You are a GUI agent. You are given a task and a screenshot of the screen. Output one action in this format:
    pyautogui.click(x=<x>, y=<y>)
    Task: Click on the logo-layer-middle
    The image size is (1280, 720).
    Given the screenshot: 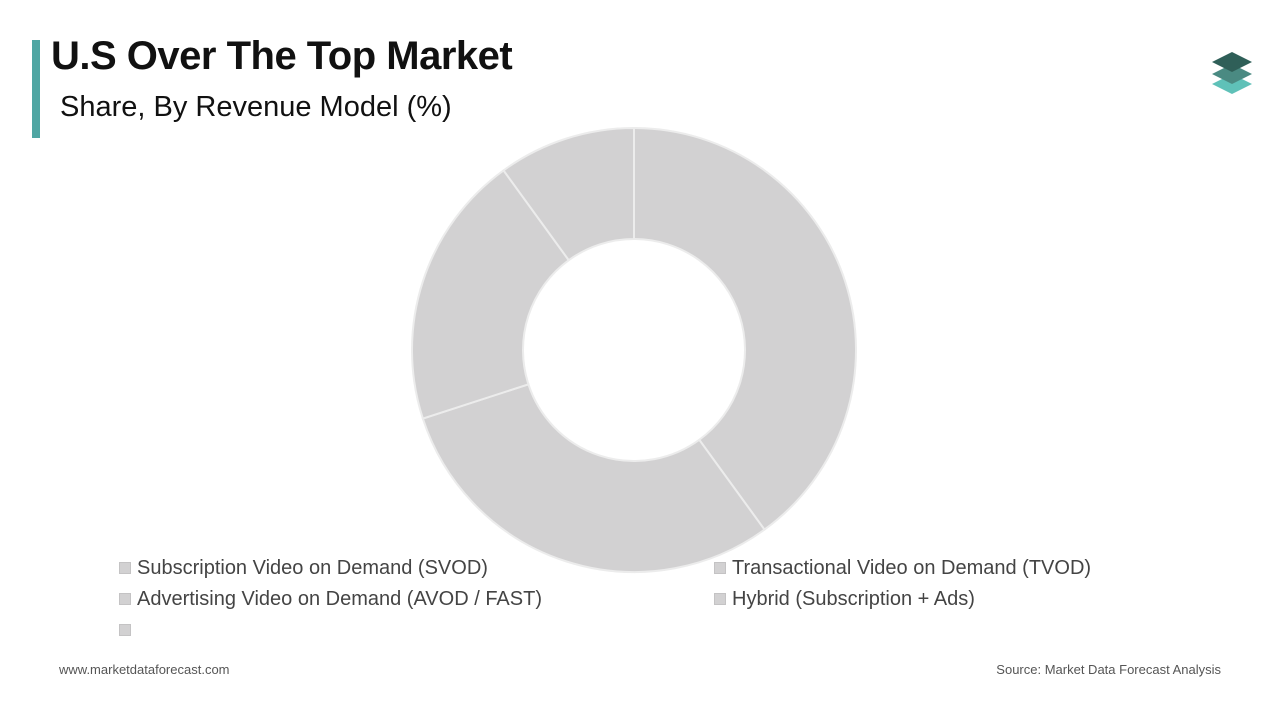 What is the action you would take?
    pyautogui.click(x=1232, y=74)
    